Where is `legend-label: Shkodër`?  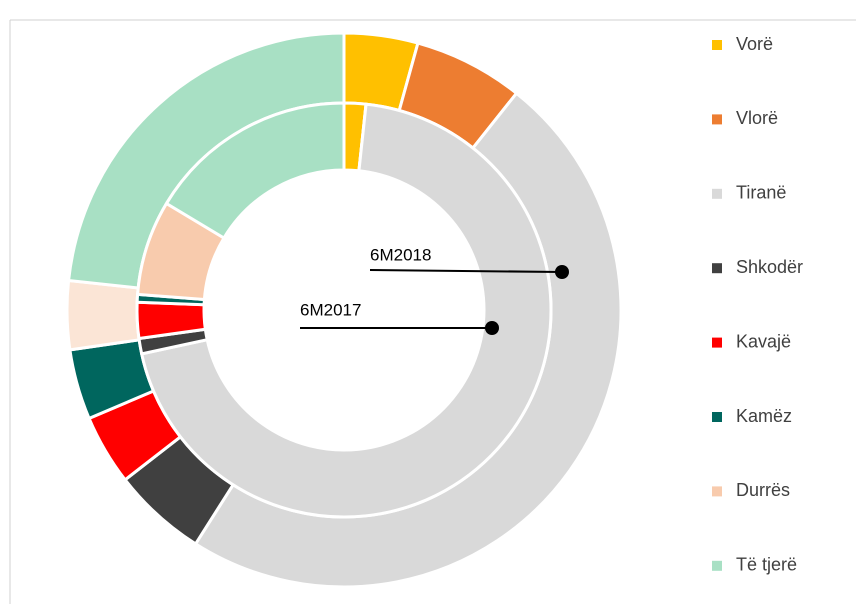
legend-label: Shkodër is located at coordinates (769, 267).